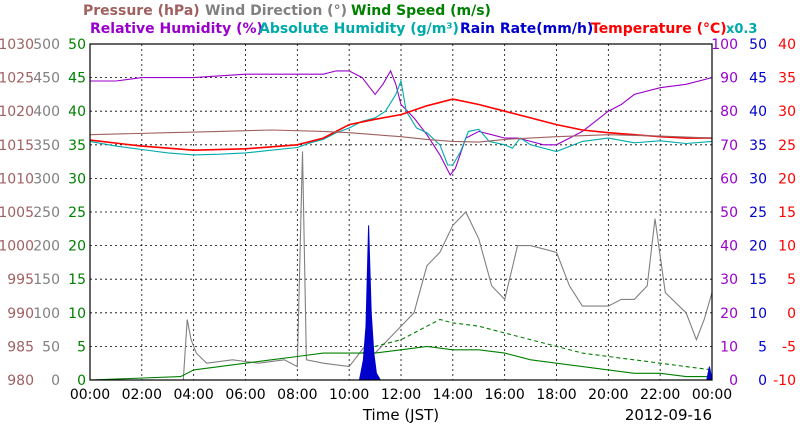  Describe the element at coordinates (729, 146) in the screenshot. I see `tick-label: 70` at that location.